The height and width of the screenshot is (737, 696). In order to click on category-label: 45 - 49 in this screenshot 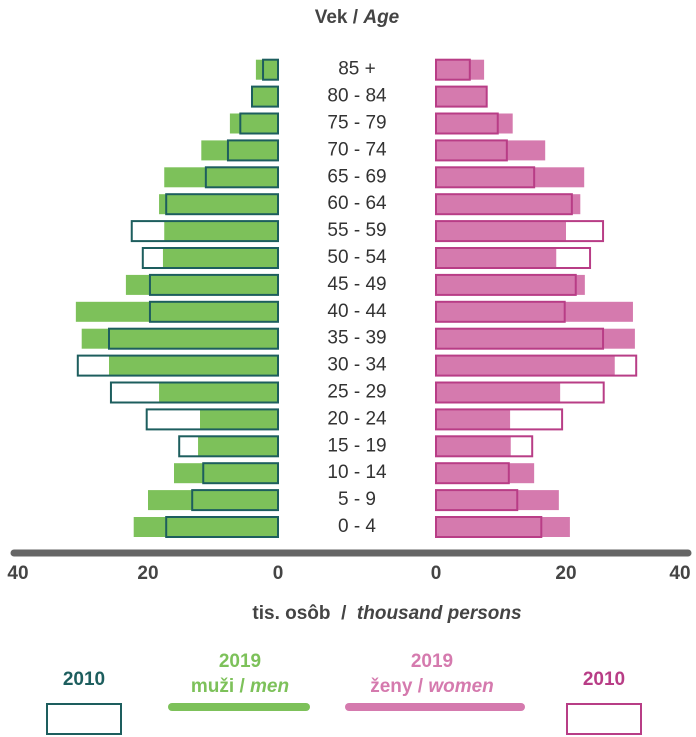, I will do `click(356, 284)`.